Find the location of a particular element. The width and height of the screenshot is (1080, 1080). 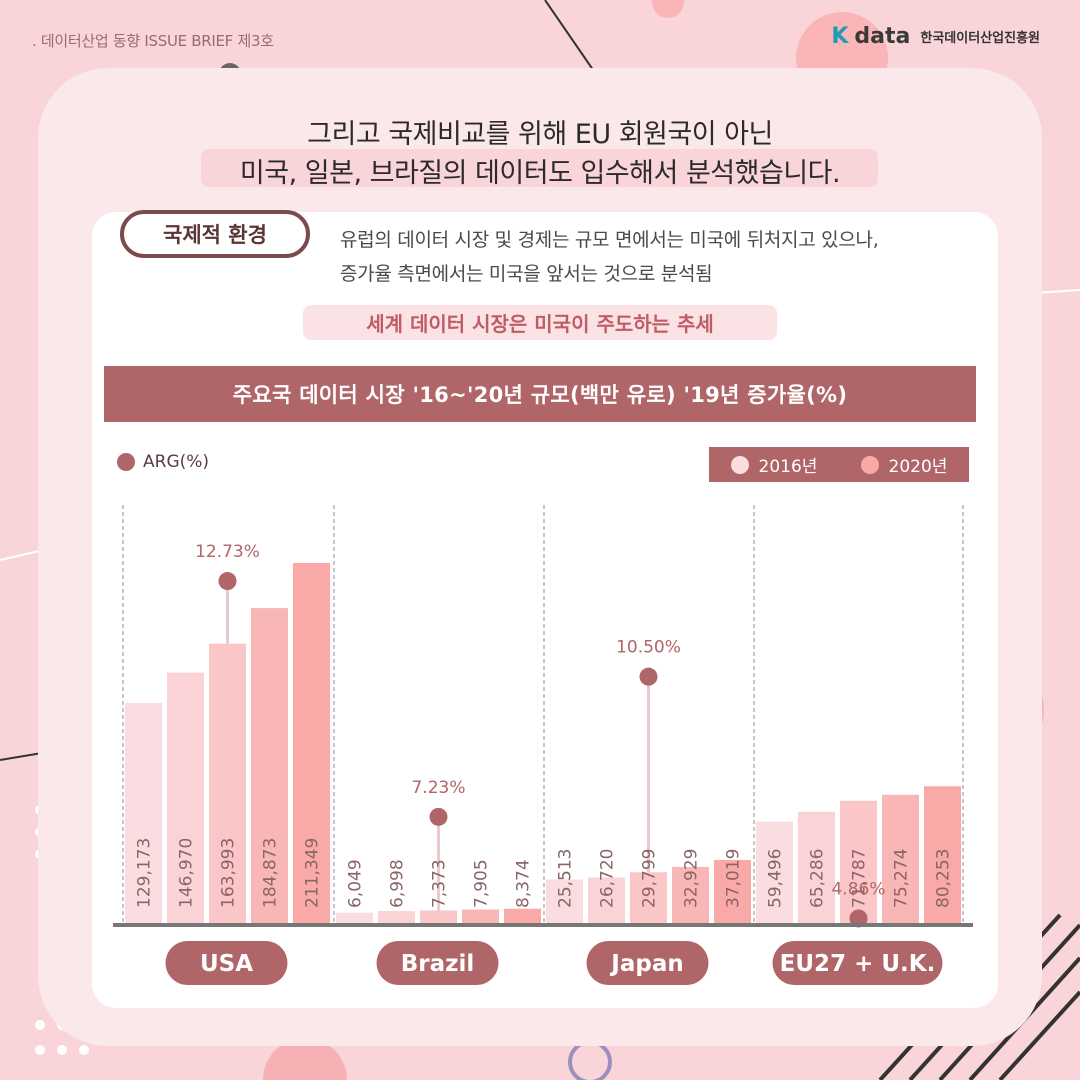

section-desc-line1: 유럽의 데이터 시장 및 경제는 규모 면에서는 미국에 뒤처지고 있으나, is located at coordinates (609, 240).